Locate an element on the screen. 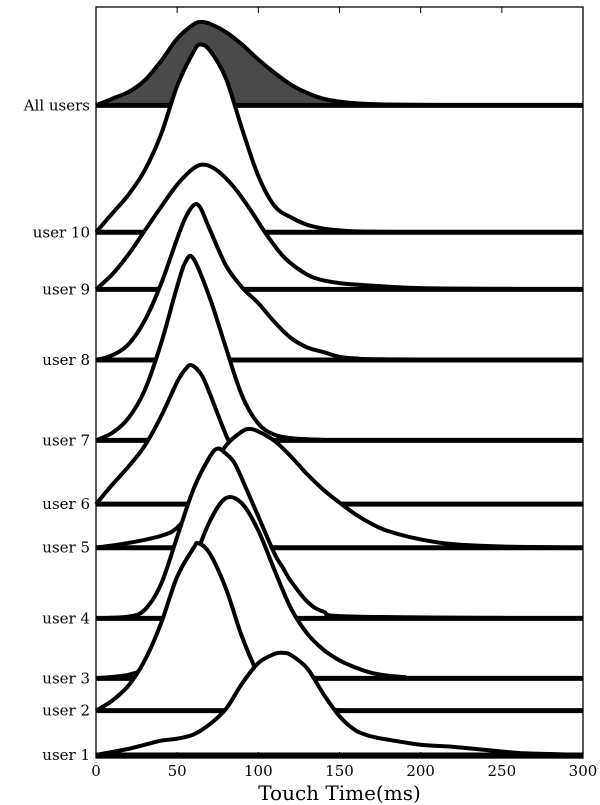 This screenshot has width=600, height=805. row-label-user-5: user 5 is located at coordinates (66, 548).